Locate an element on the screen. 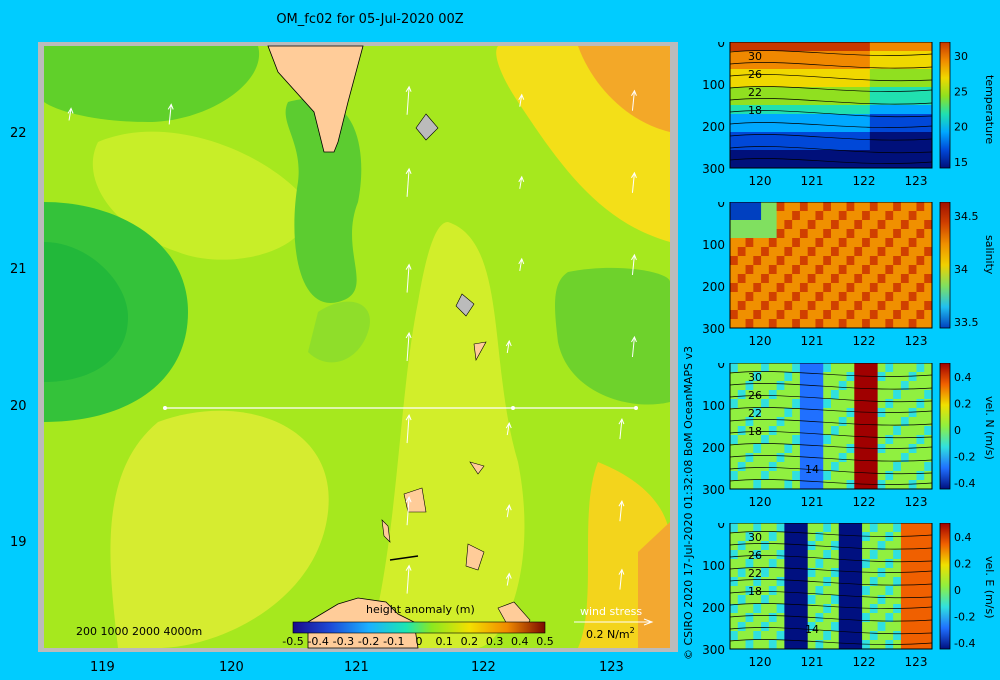  contour-label: 30 is located at coordinates (755, 537).